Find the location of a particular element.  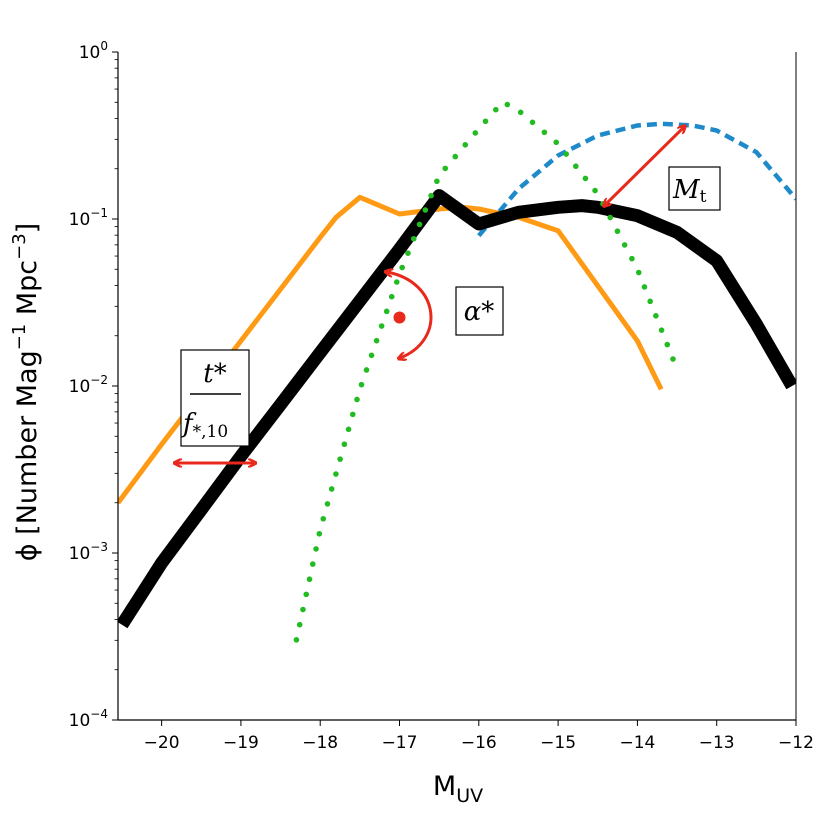

annotation-mt-label-sub: t is located at coordinates (703, 197).